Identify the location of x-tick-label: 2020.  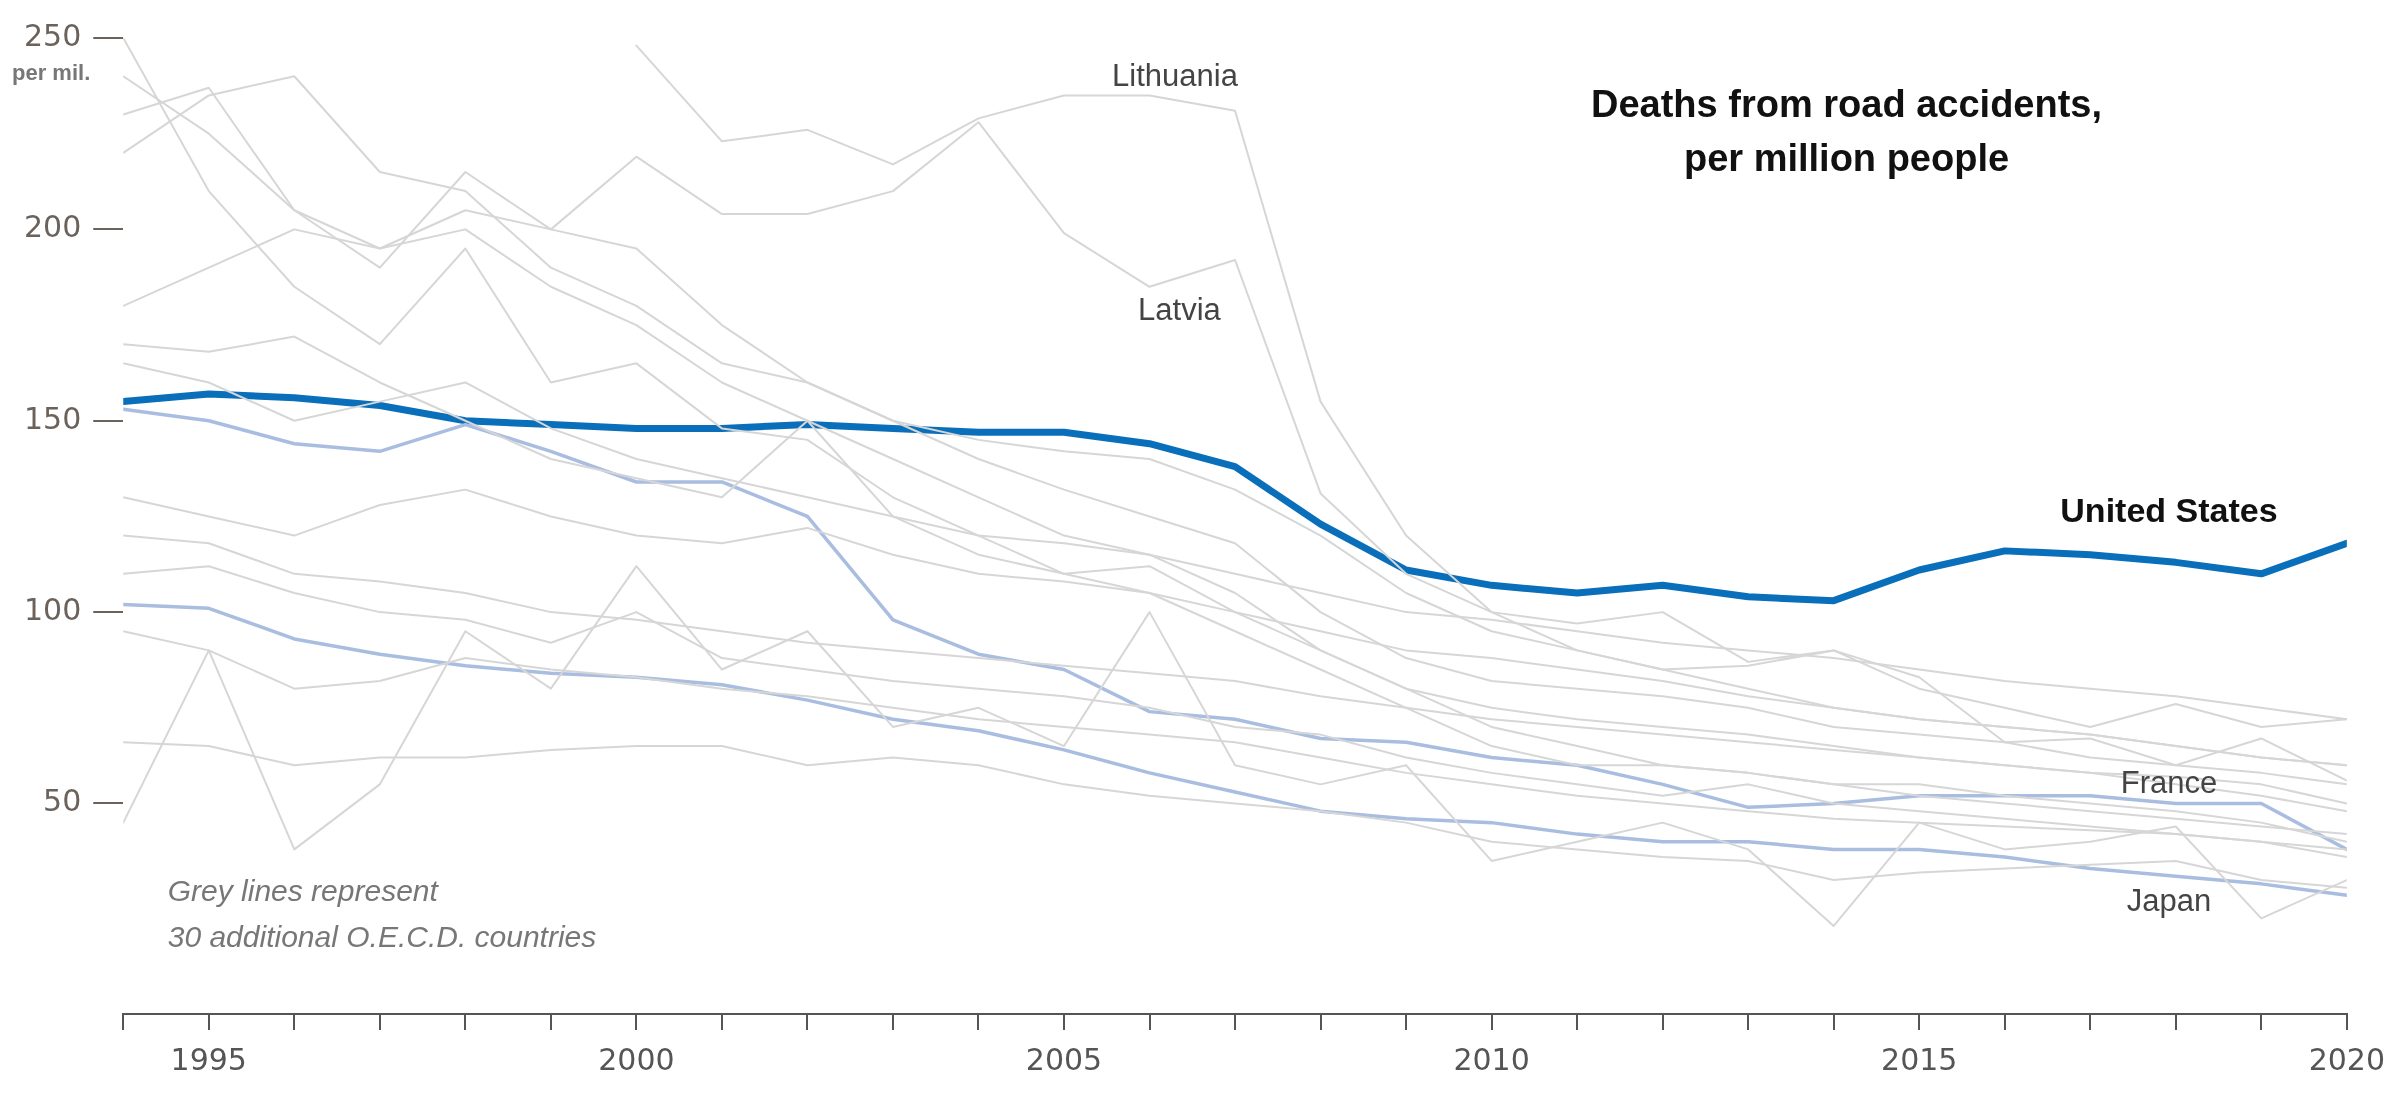
(2347, 1059).